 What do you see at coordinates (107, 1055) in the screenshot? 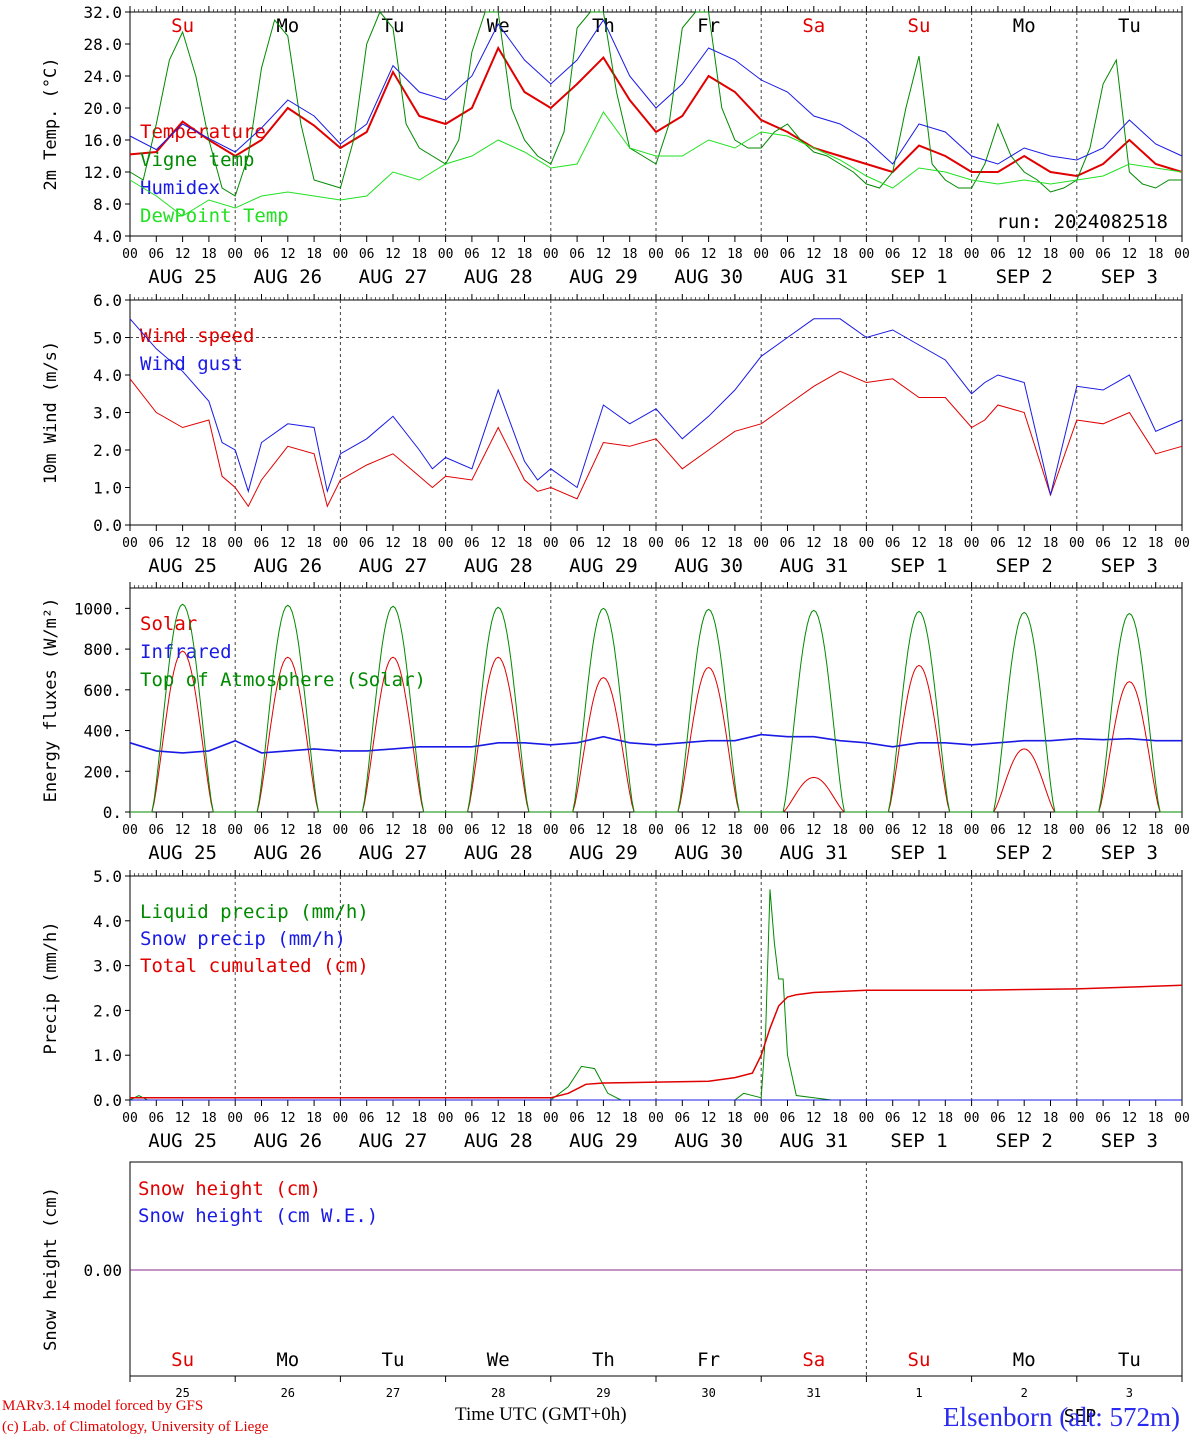
I see `y-tick-label: 1.0` at bounding box center [107, 1055].